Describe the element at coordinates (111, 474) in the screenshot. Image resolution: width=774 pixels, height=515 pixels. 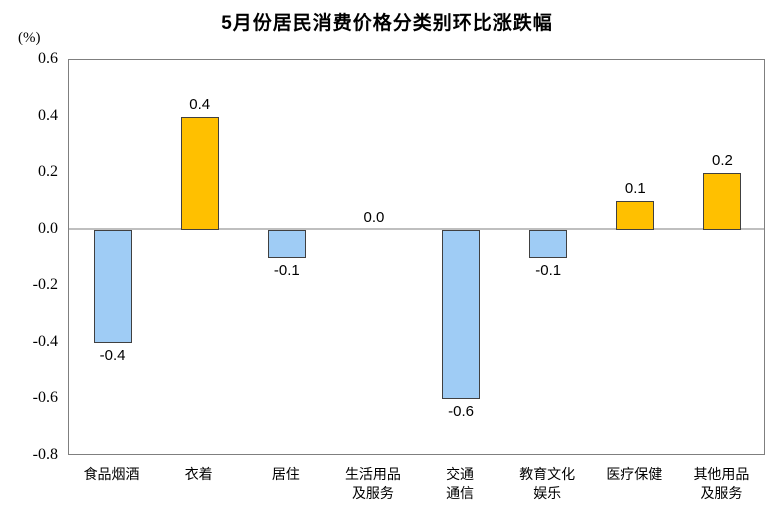
I see `category-label: 食品烟酒` at that location.